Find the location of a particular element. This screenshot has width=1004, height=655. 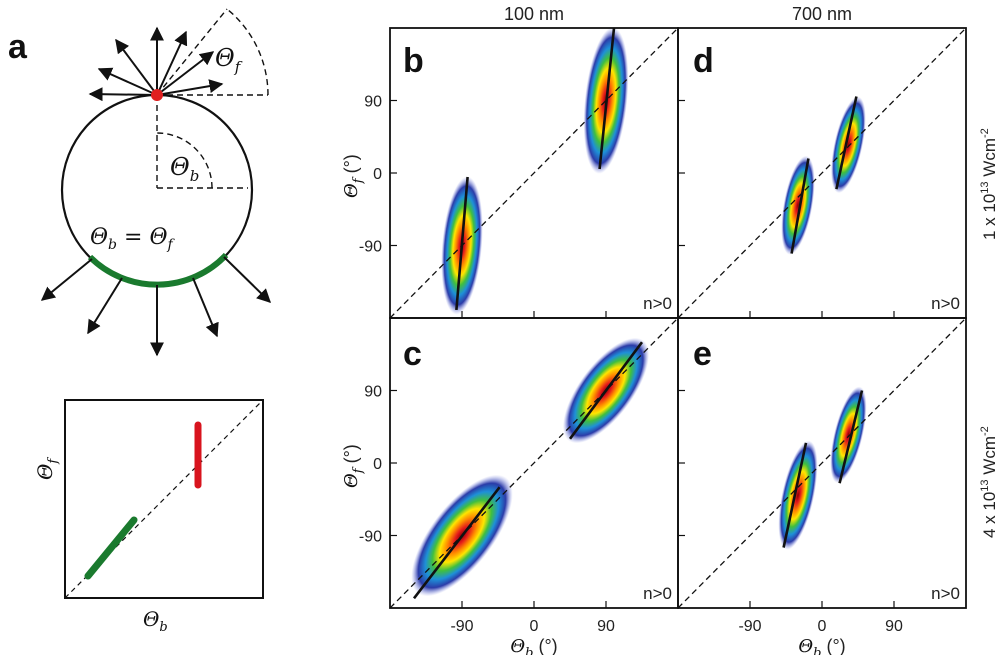

diagonal-line-c is located at coordinates (534, 463).